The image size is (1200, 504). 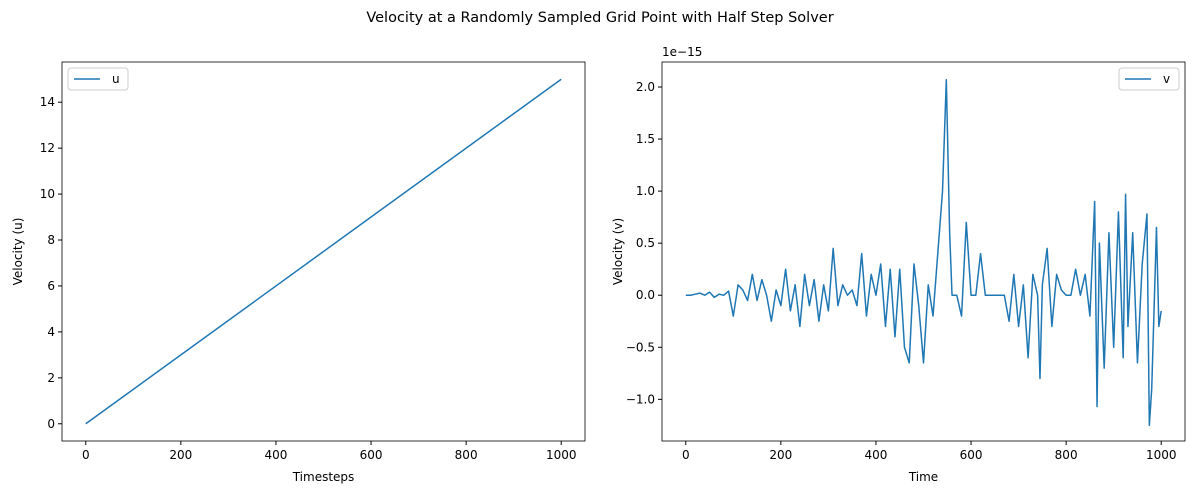 I want to click on y-tick-label: 0.0, so click(x=645, y=295).